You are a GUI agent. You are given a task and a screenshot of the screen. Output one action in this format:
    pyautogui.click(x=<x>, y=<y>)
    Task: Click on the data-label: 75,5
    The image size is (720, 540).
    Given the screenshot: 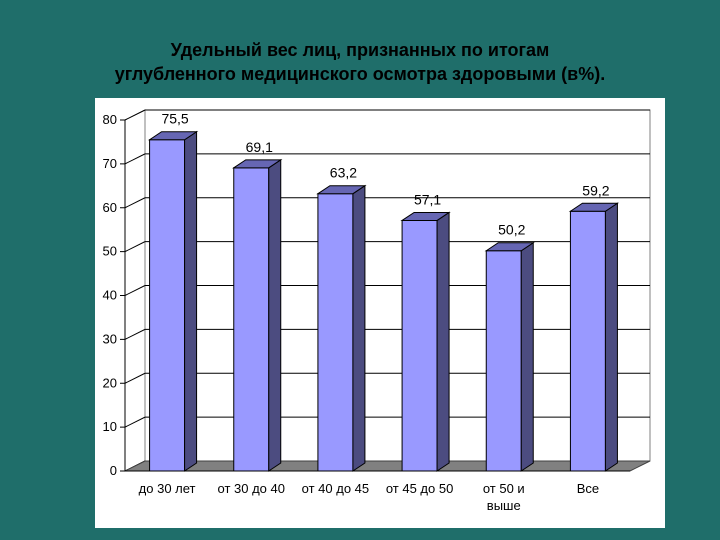 What is the action you would take?
    pyautogui.click(x=174, y=119)
    